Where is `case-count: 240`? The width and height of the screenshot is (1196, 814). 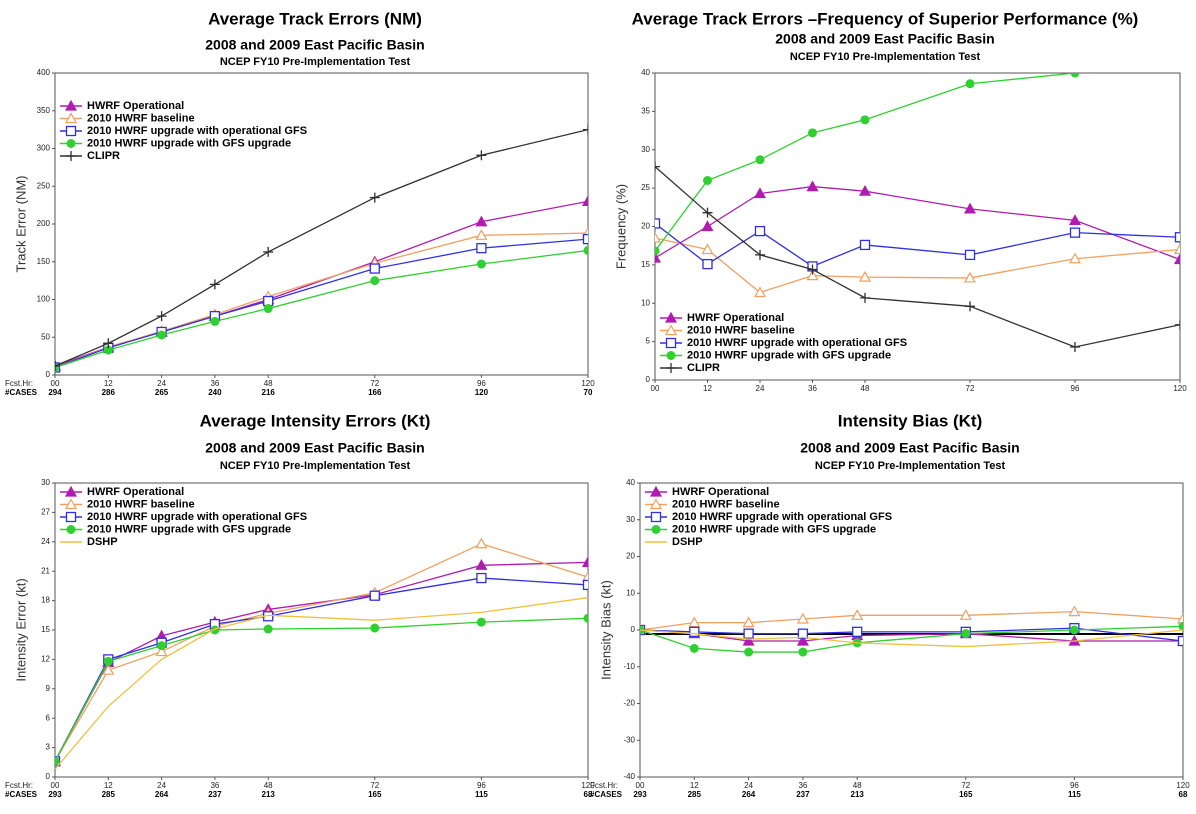 case-count: 240 is located at coordinates (215, 392).